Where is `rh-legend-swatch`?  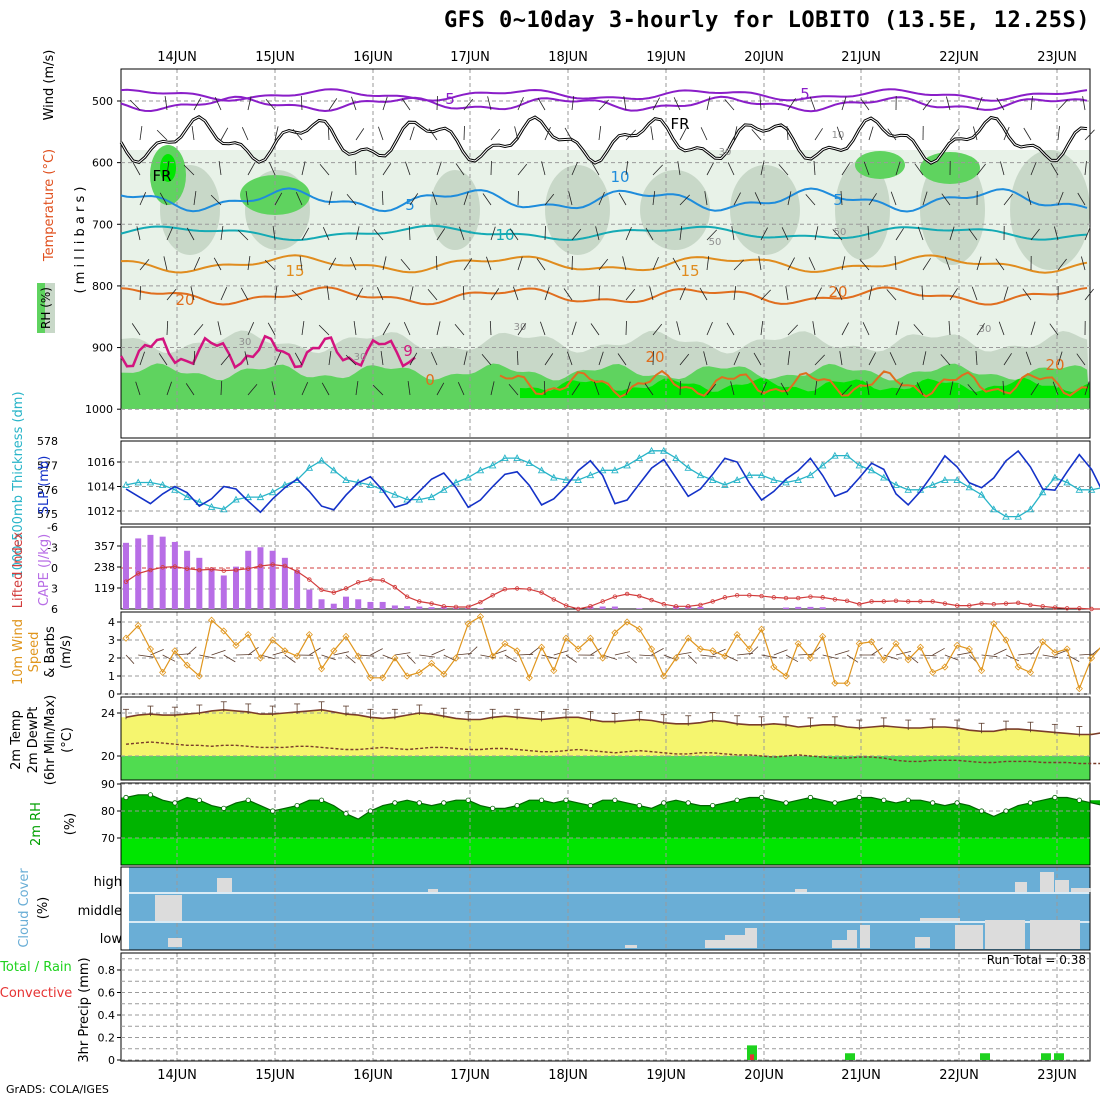
rh-legend-swatch is located at coordinates (41, 308).